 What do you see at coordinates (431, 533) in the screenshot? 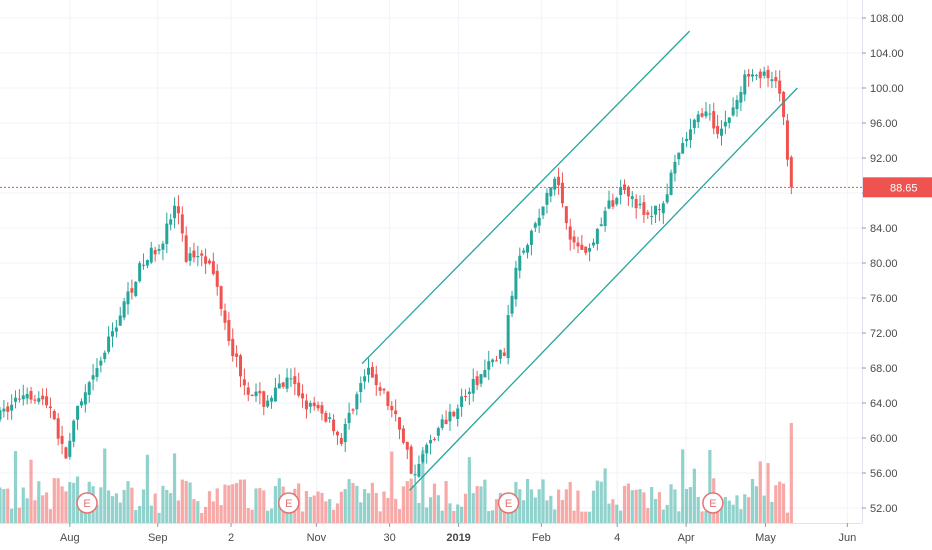
I see `x-axis: Aug Sep 2 Nov 30 2019 Feb 4 Apr May Jun` at bounding box center [431, 533].